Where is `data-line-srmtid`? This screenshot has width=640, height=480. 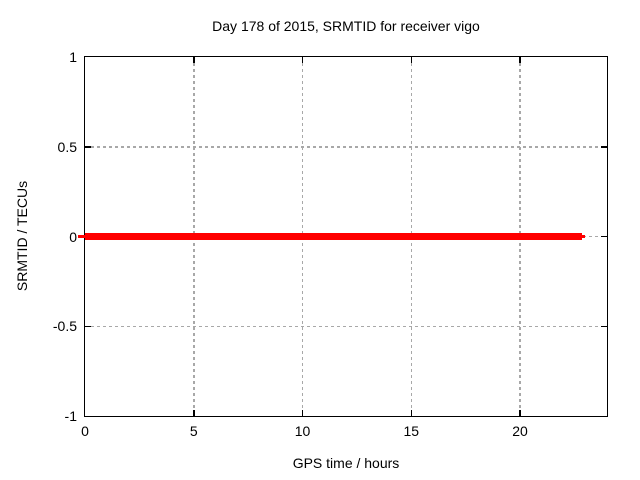
data-line-srmtid is located at coordinates (333, 236).